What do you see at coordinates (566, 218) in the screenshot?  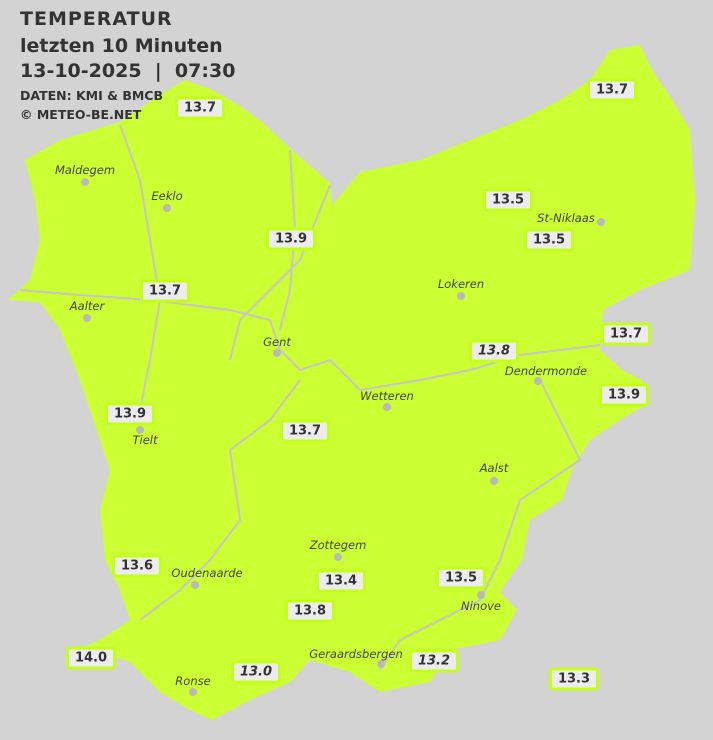 I see `town-label: St-Niklaas` at bounding box center [566, 218].